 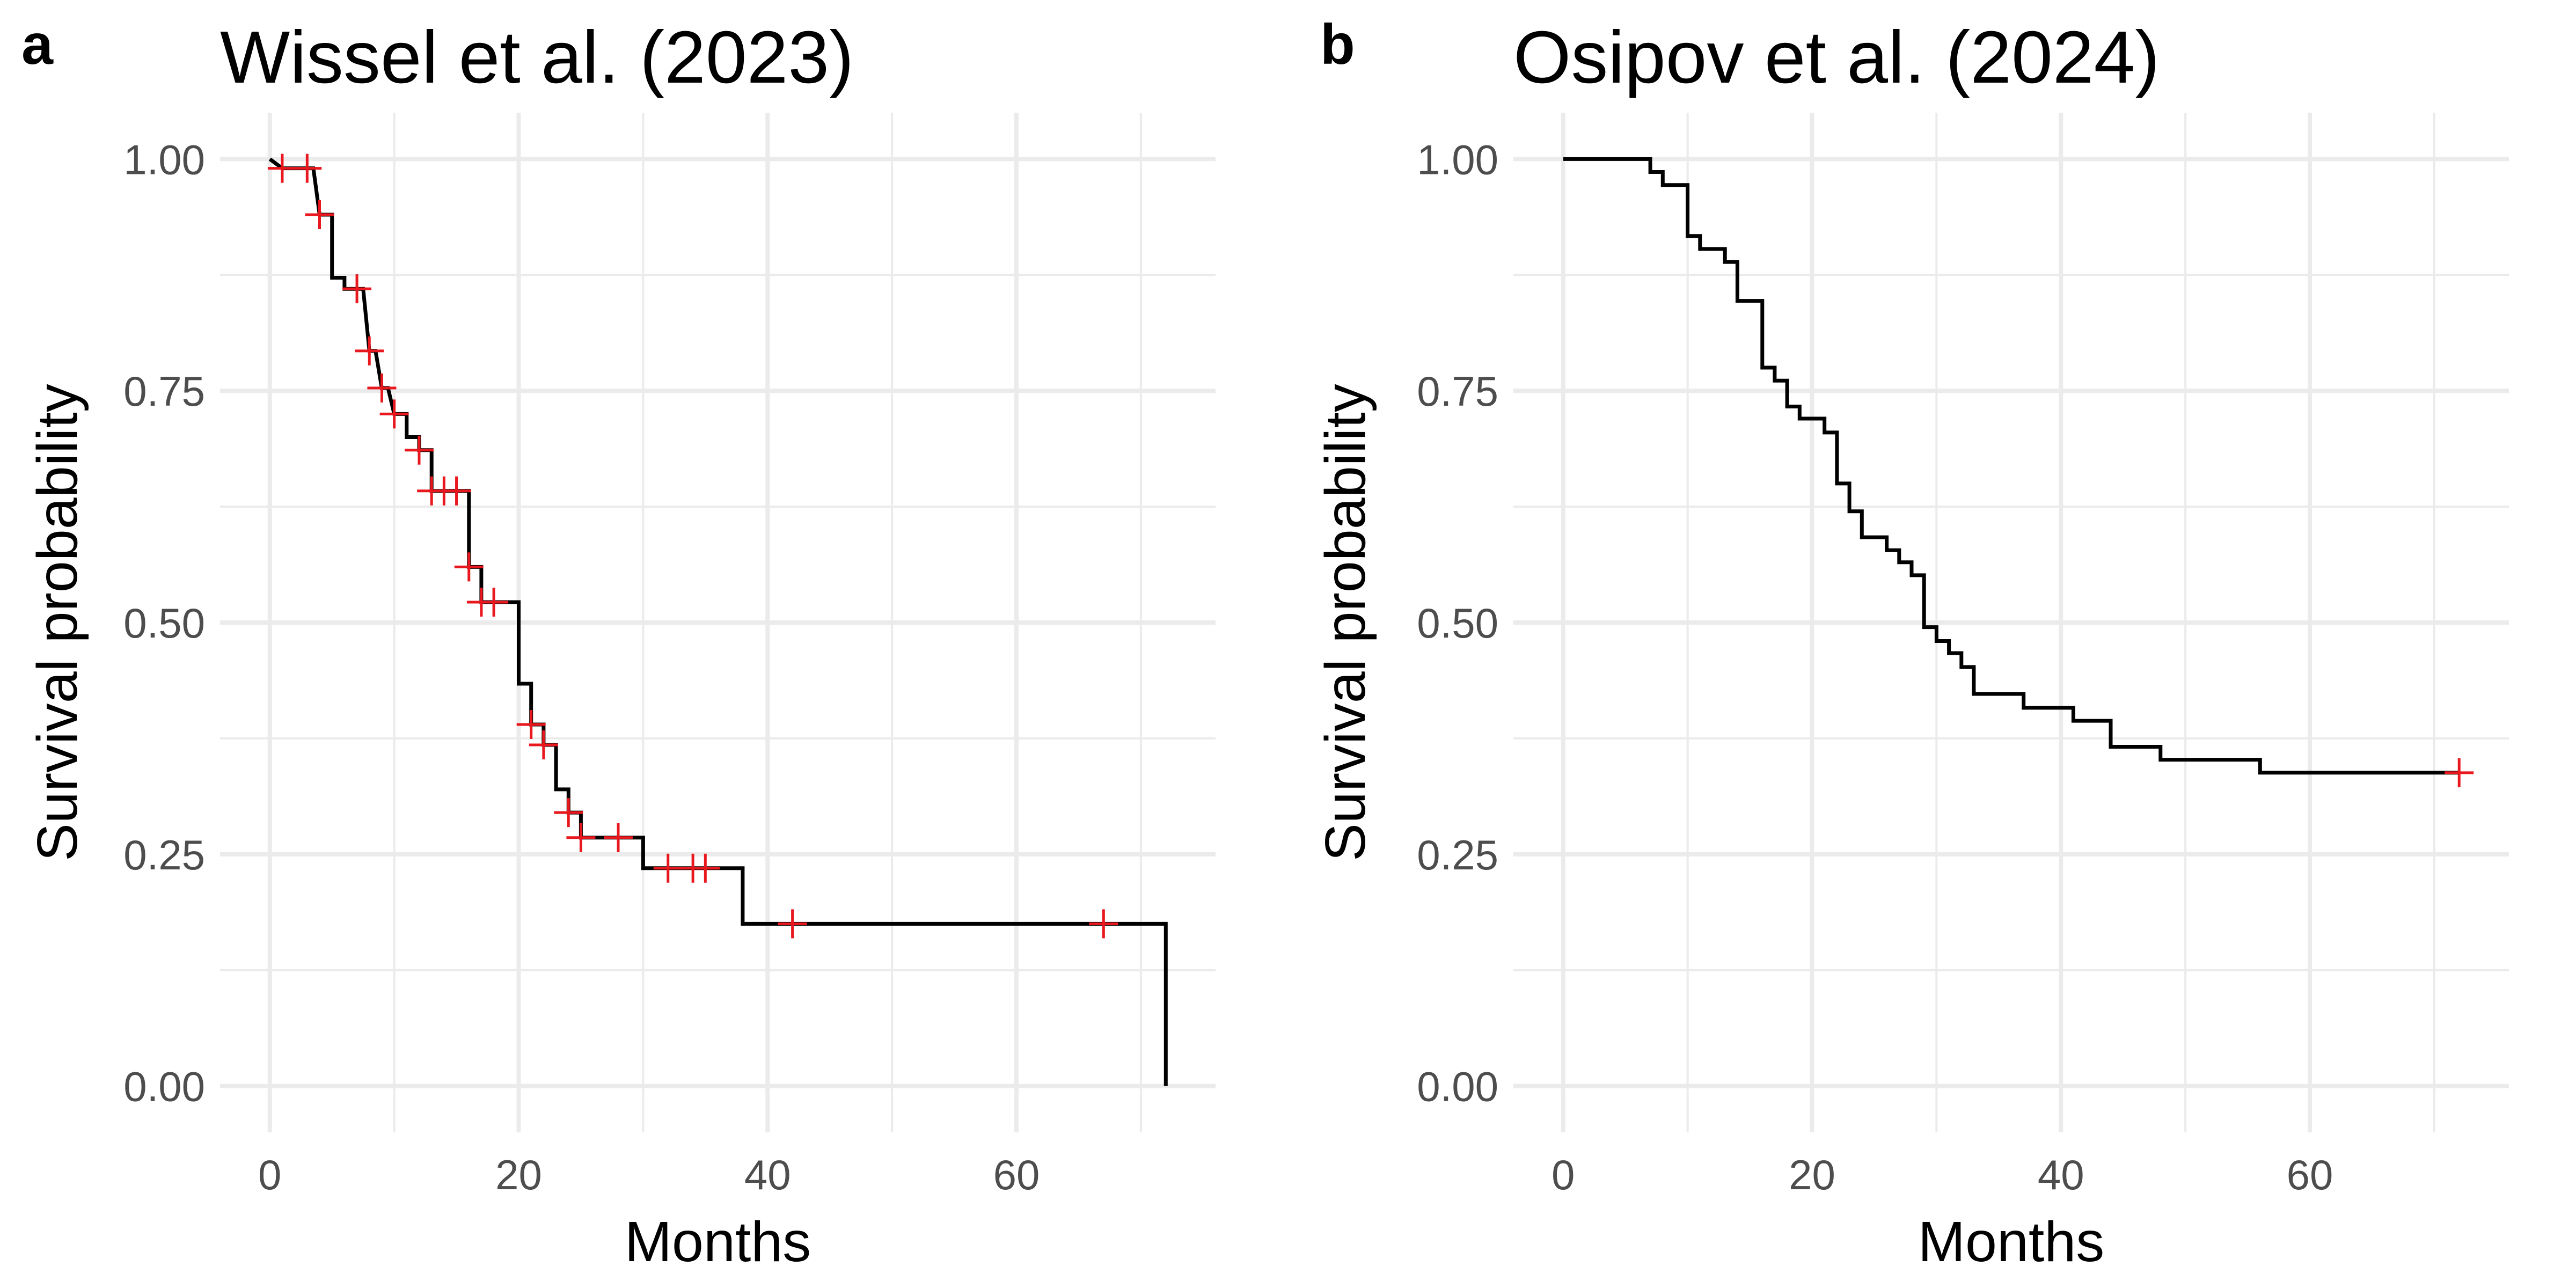 I want to click on panel-label-a: a, so click(x=37, y=44).